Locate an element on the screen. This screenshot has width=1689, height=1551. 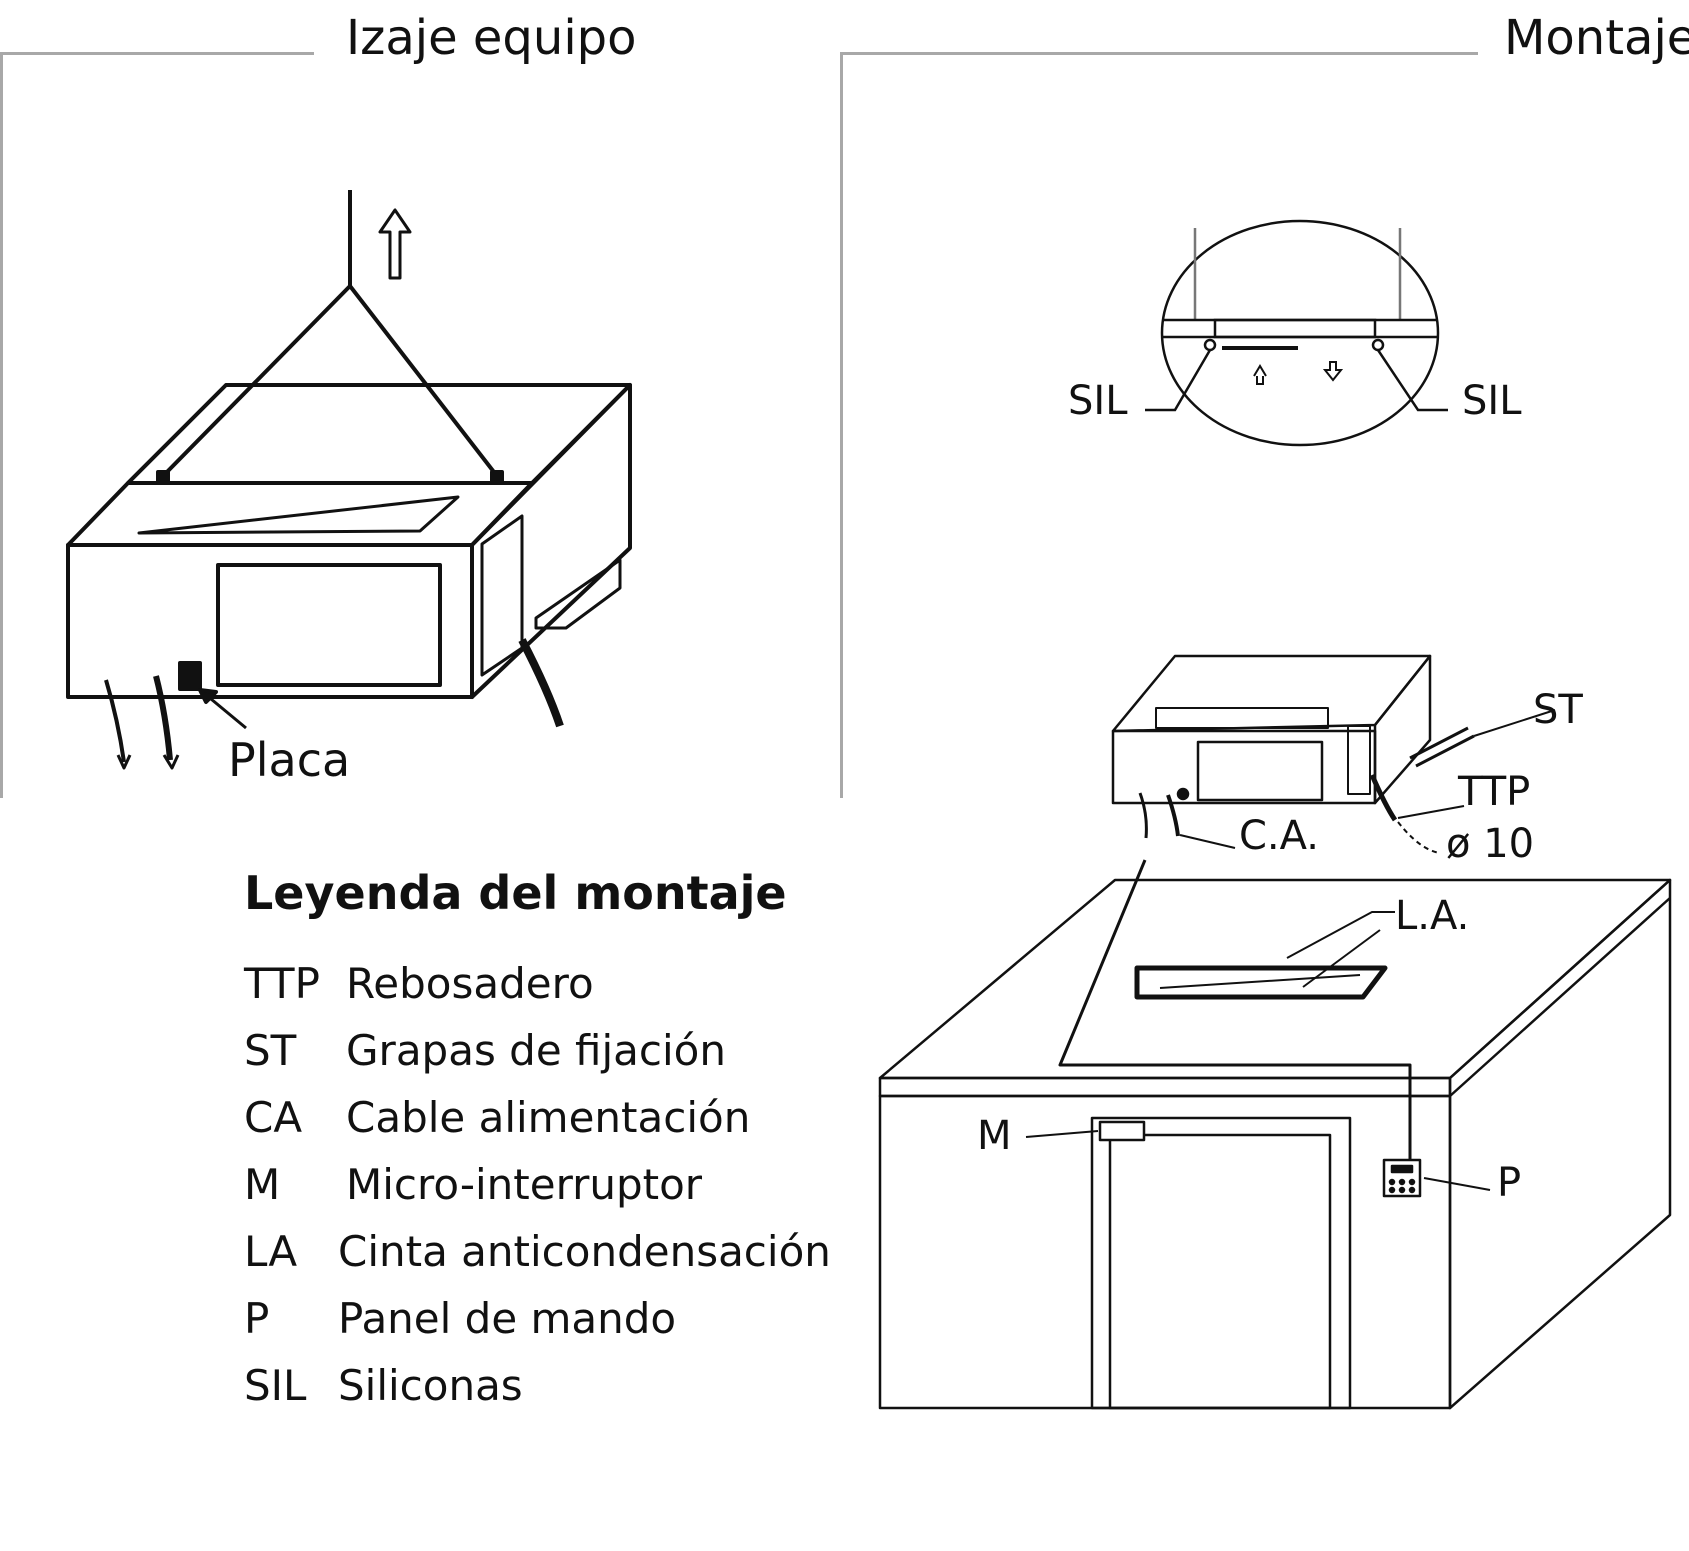
room-top-band is located at coordinates (1165, 1087).